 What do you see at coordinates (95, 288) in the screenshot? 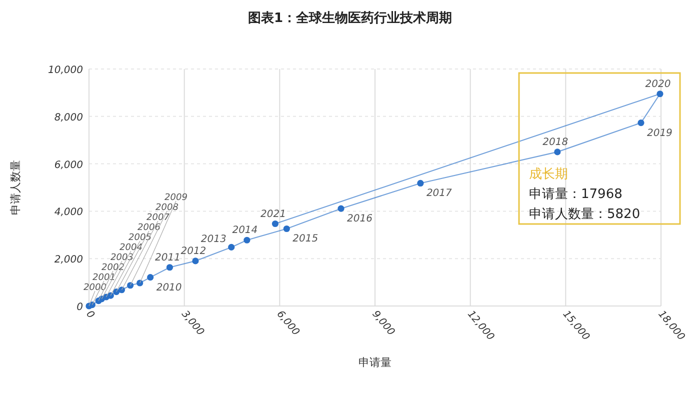
I see `annotation: 2000` at bounding box center [95, 288].